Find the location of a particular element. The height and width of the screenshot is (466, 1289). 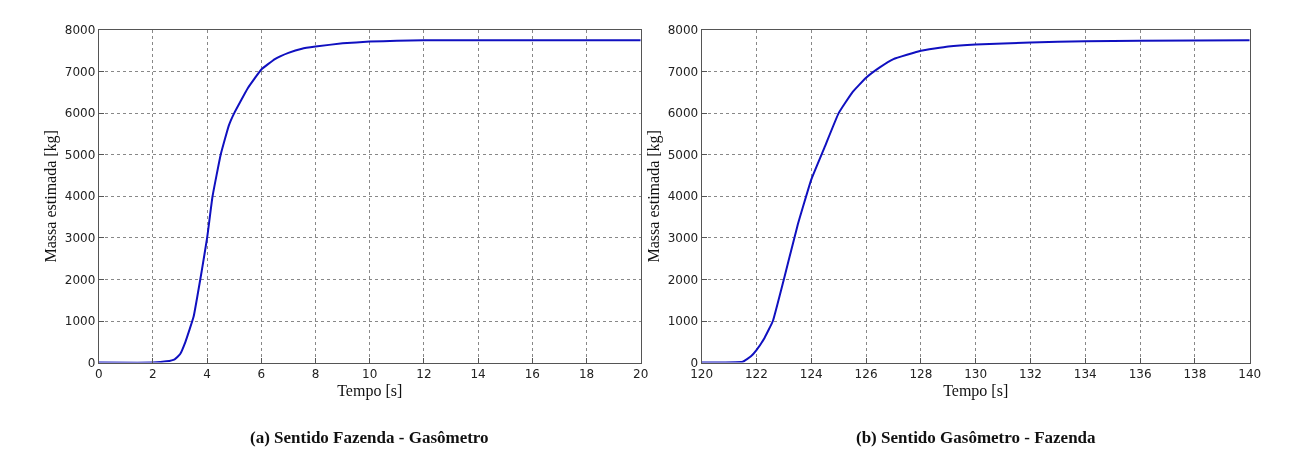

x-tick-label: 4 is located at coordinates (207, 374).